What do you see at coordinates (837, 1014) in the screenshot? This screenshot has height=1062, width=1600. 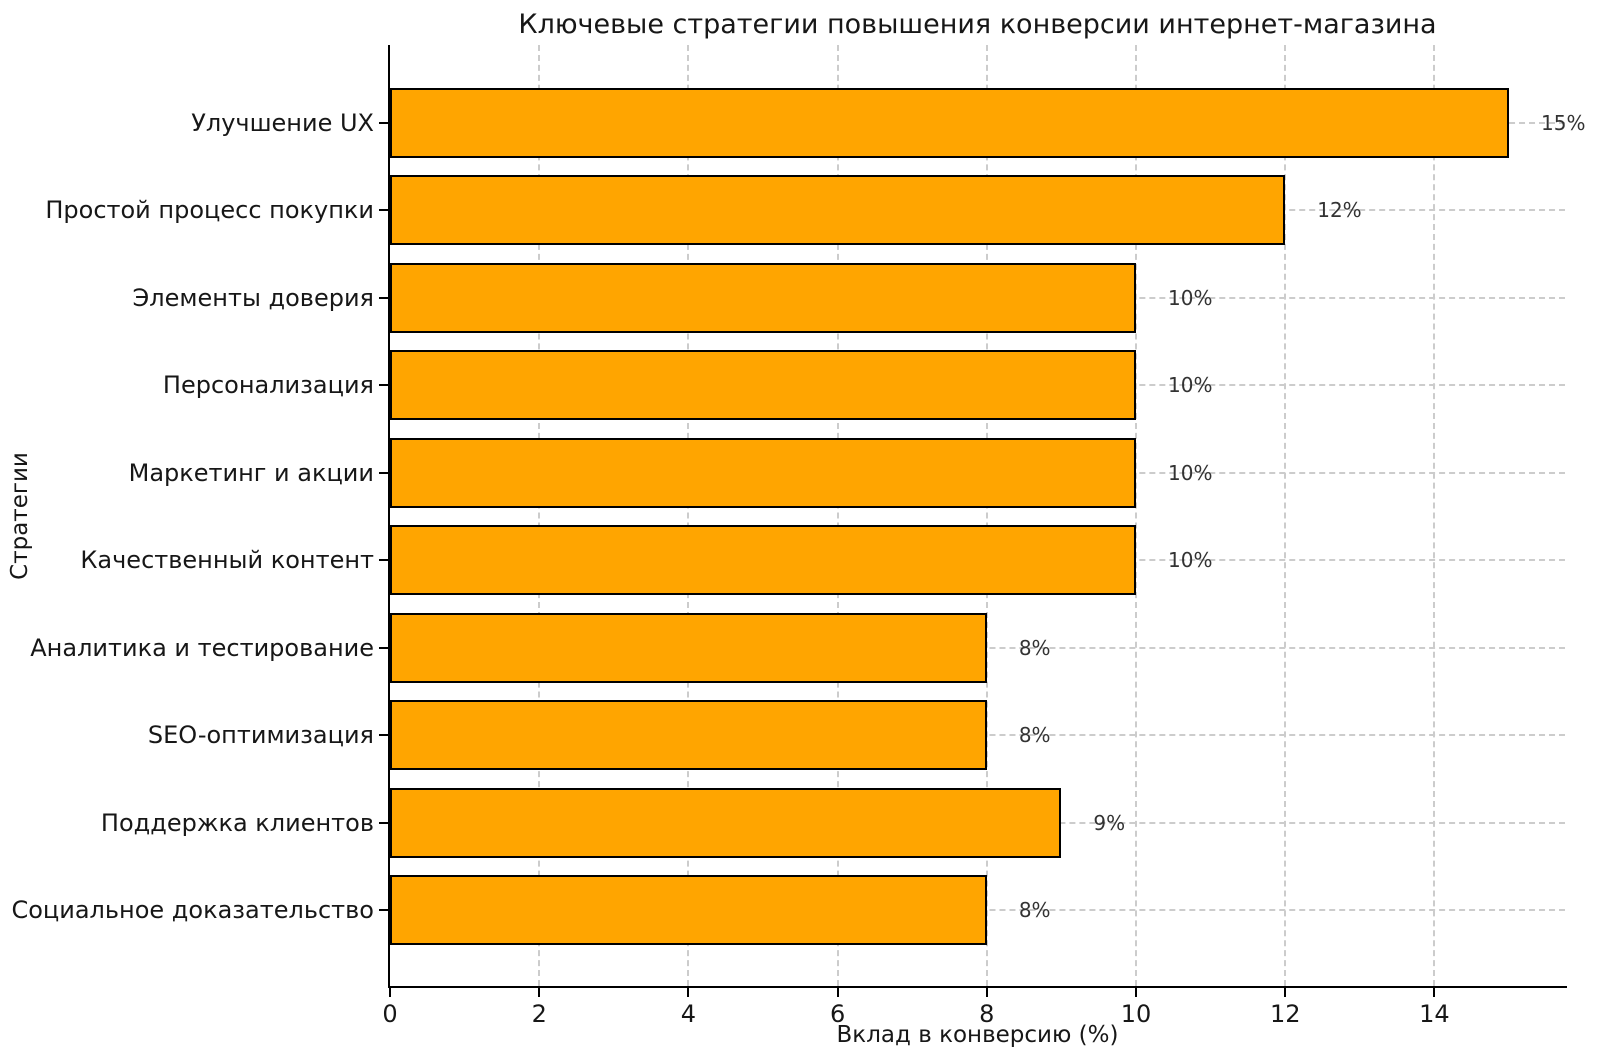 I see `x-tick-label: 6` at bounding box center [837, 1014].